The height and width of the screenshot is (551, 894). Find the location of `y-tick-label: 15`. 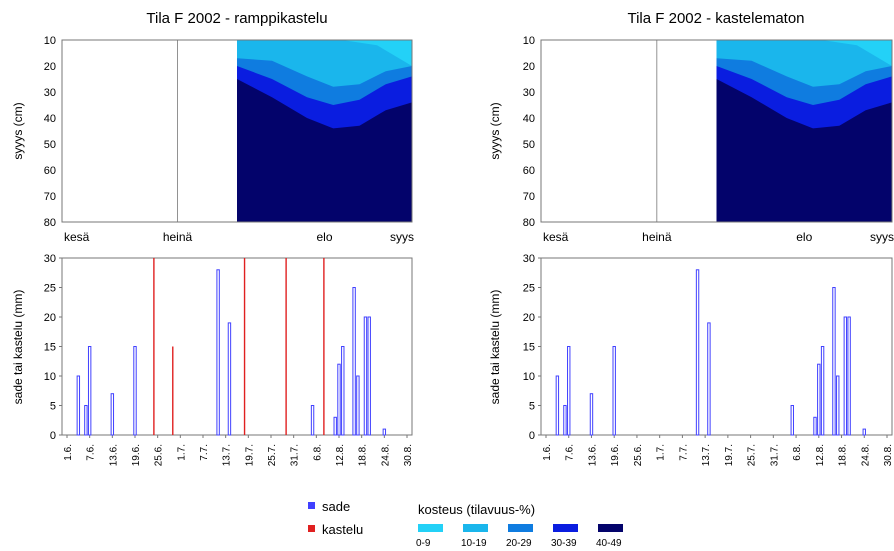

y-tick-label: 15 is located at coordinates (529, 348).